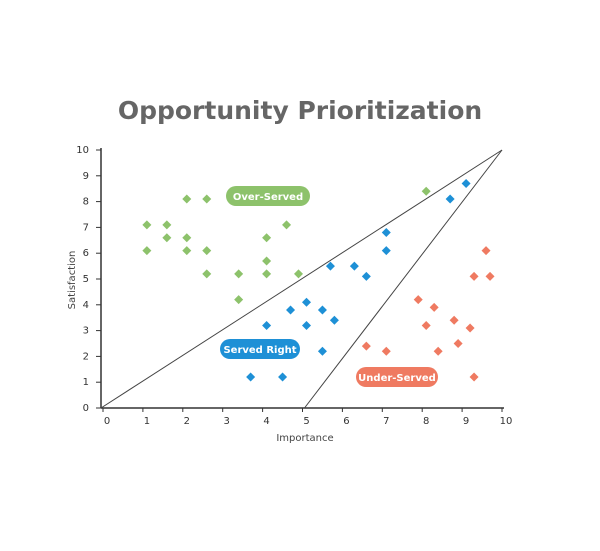  What do you see at coordinates (426, 421) in the screenshot?
I see `x-tick-label: 8` at bounding box center [426, 421].